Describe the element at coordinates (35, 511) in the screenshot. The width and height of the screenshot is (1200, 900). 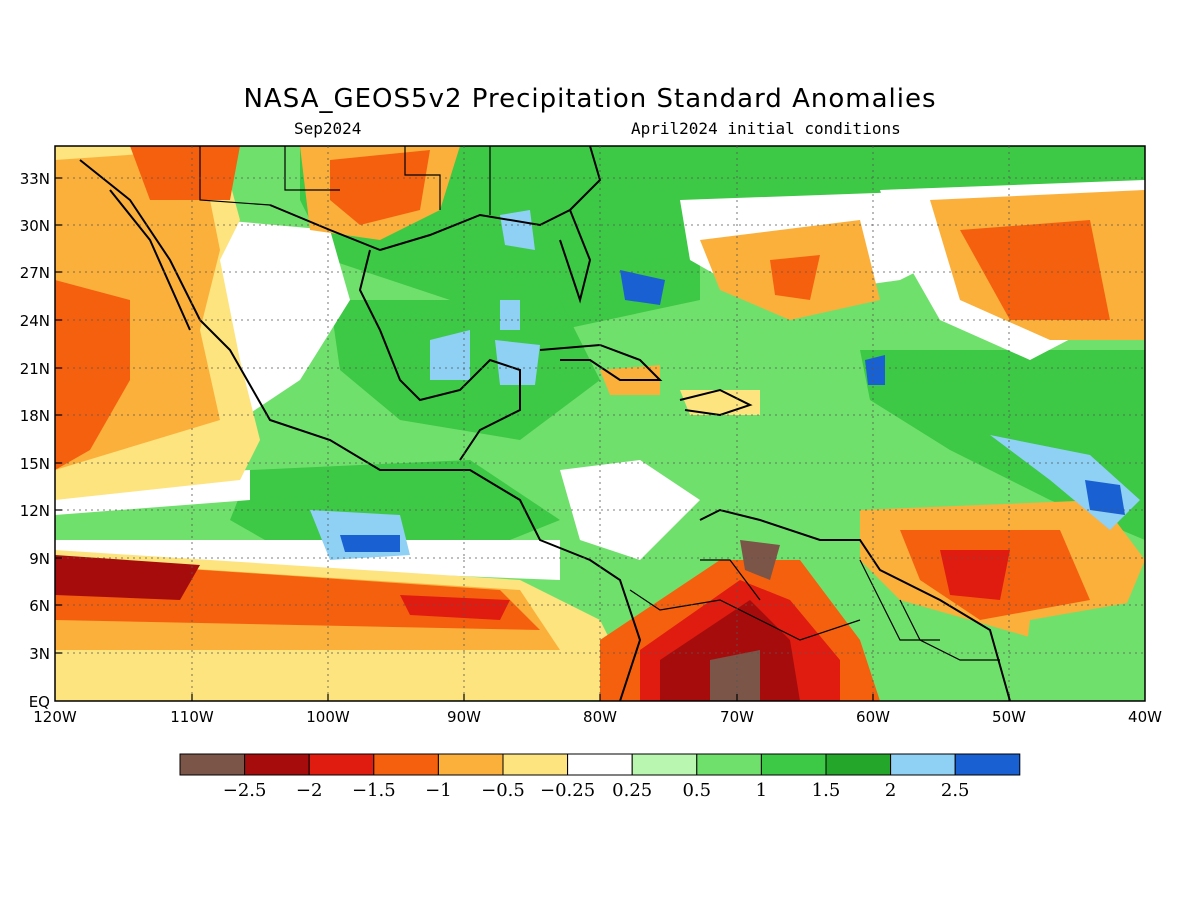
I see `lat-label: 12N` at that location.